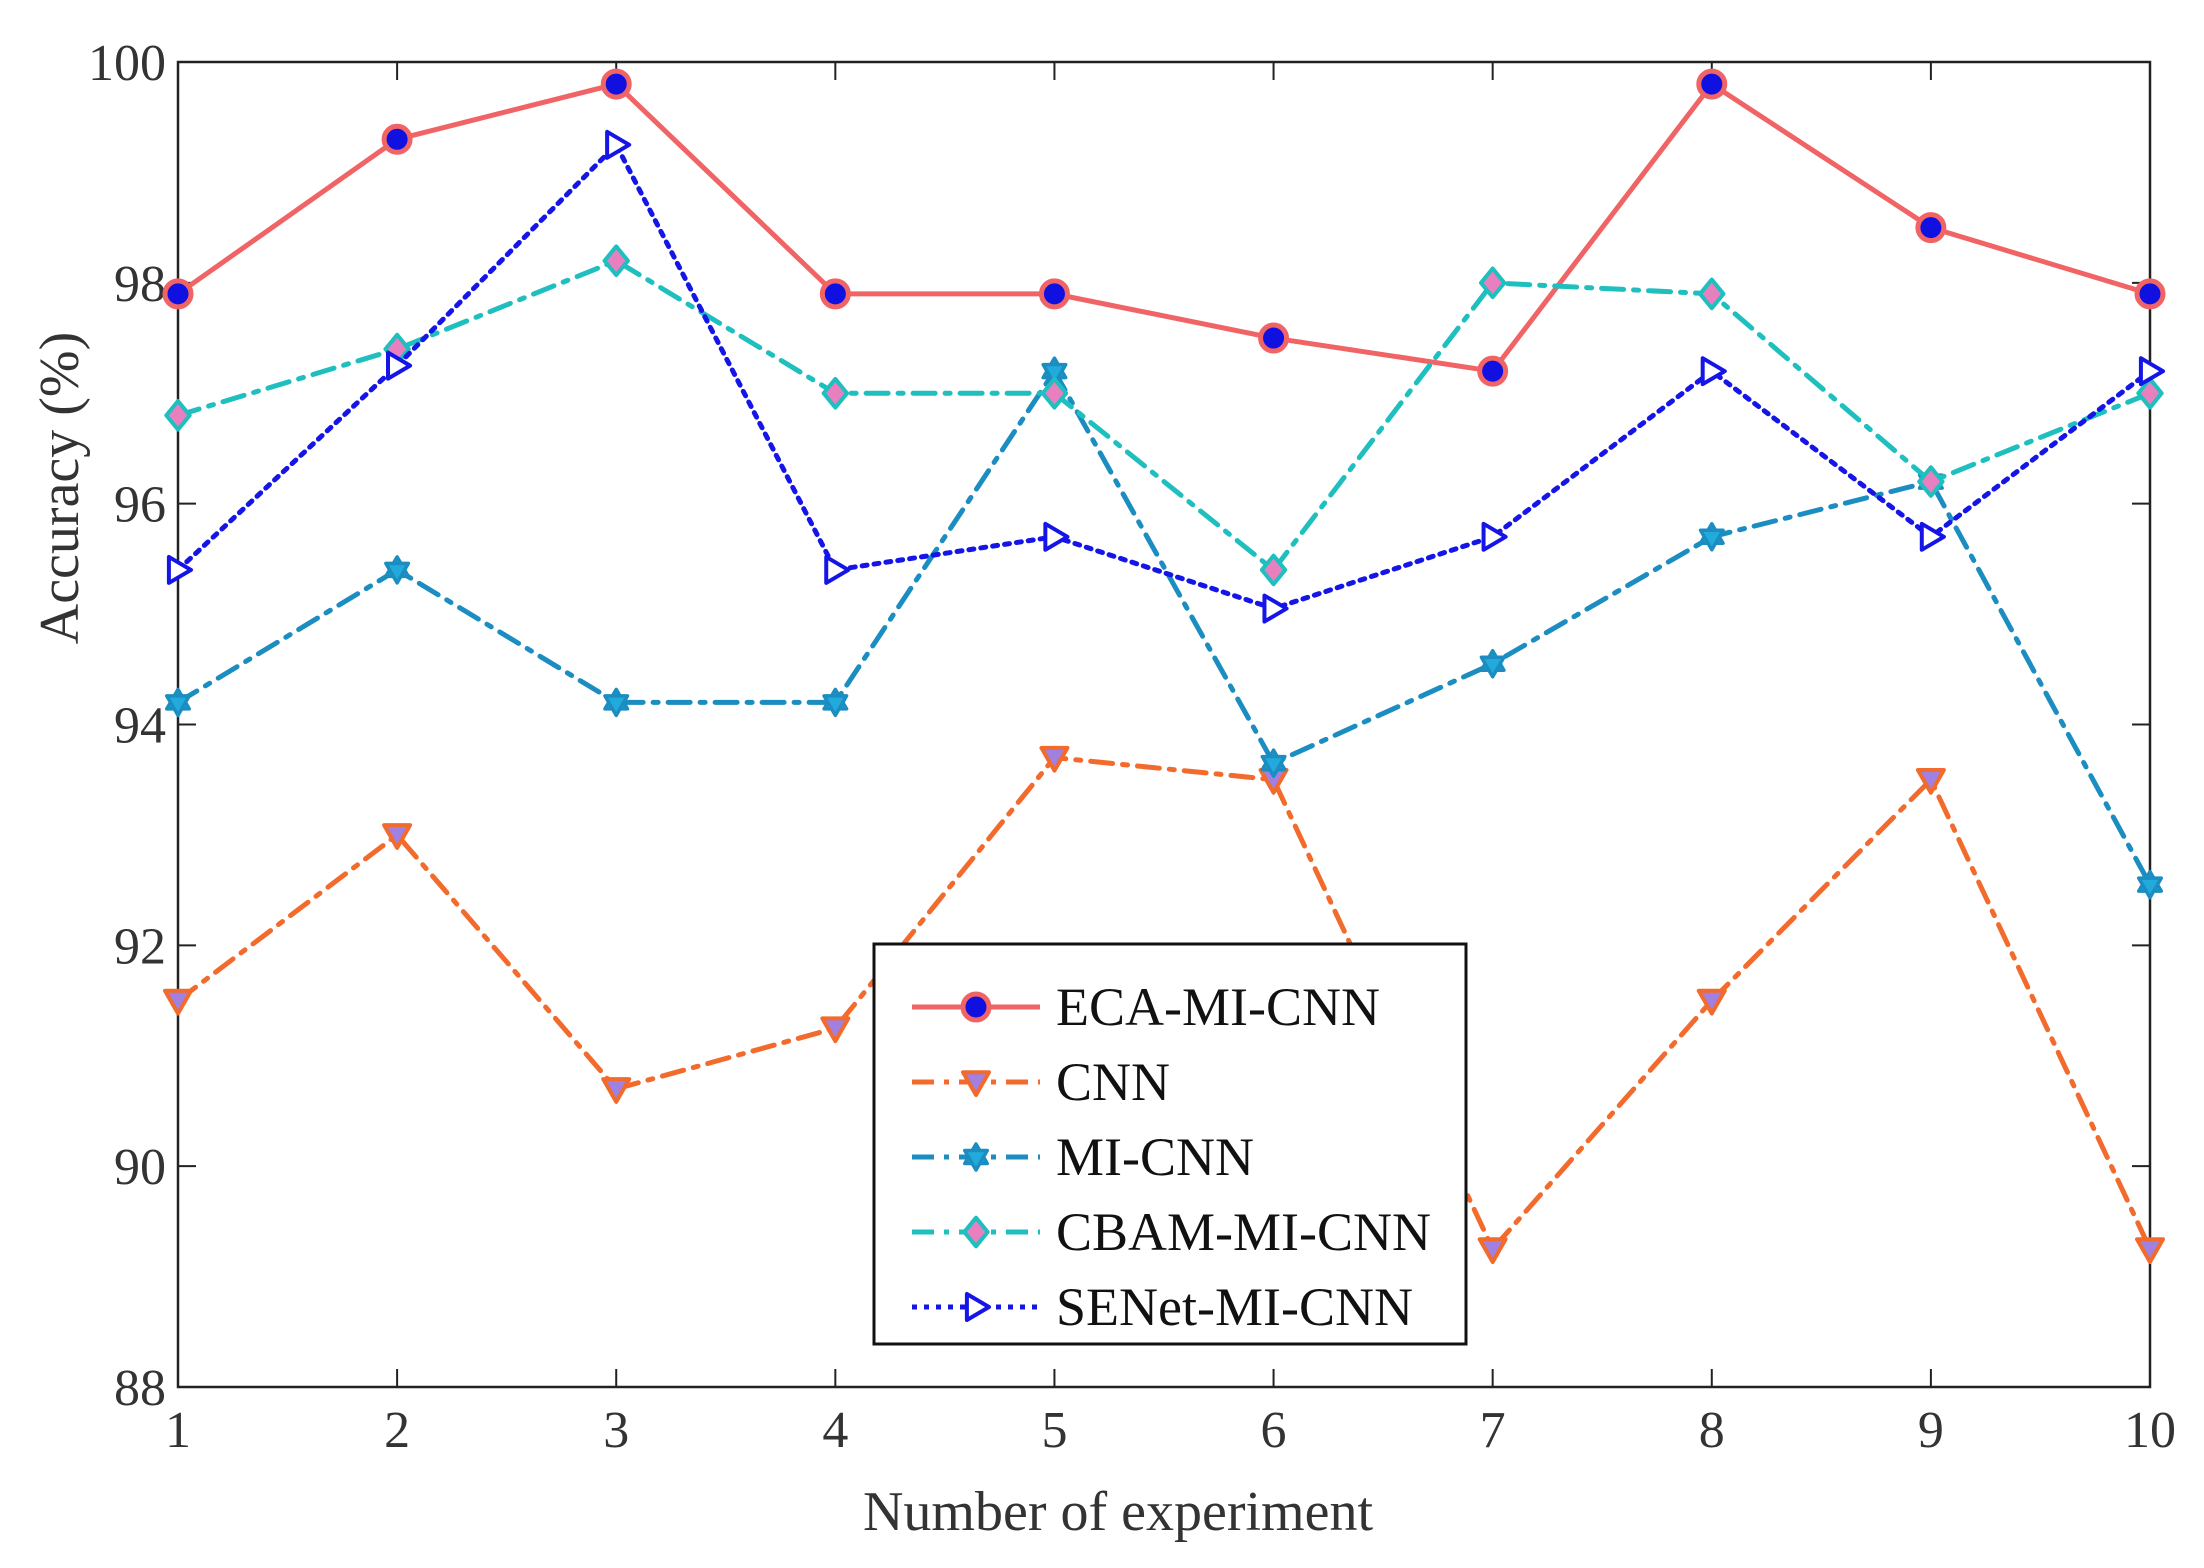  What do you see at coordinates (976, 1083) in the screenshot?
I see `legend-marker-cnn` at bounding box center [976, 1083].